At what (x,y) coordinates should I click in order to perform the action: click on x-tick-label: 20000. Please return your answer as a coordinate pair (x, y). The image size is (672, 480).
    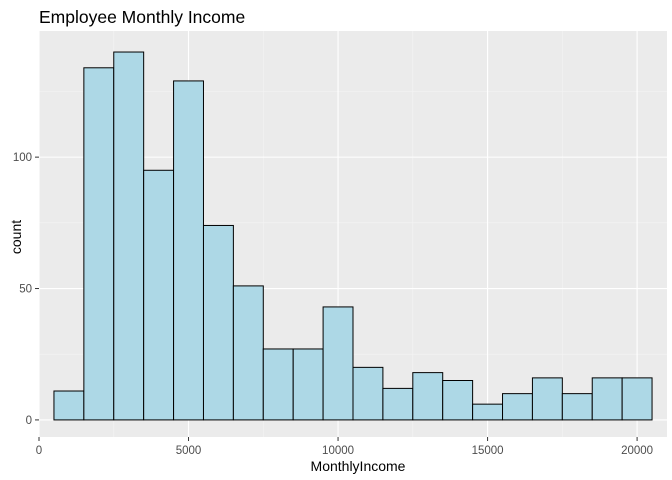
    Looking at the image, I should click on (637, 451).